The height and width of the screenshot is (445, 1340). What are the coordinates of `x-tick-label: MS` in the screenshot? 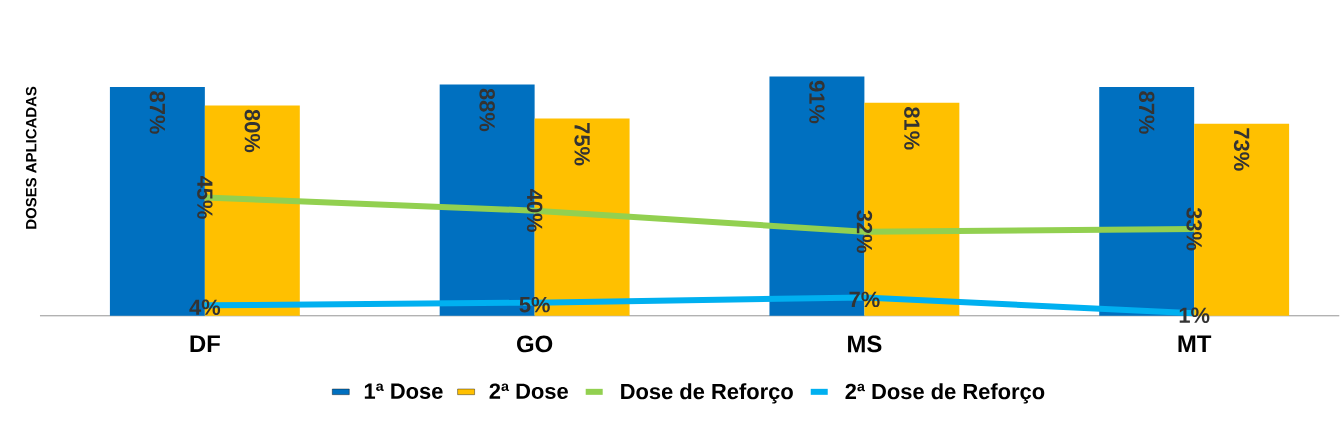 It's located at (865, 344).